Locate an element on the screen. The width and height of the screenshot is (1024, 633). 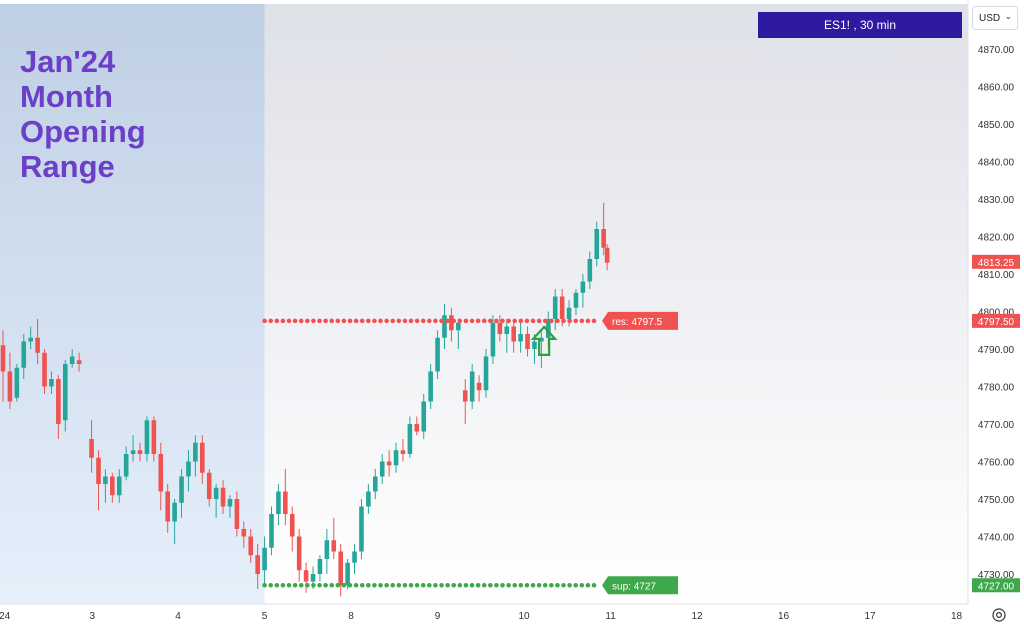
symbol-badge: ES1! , 30 min is located at coordinates (860, 25).